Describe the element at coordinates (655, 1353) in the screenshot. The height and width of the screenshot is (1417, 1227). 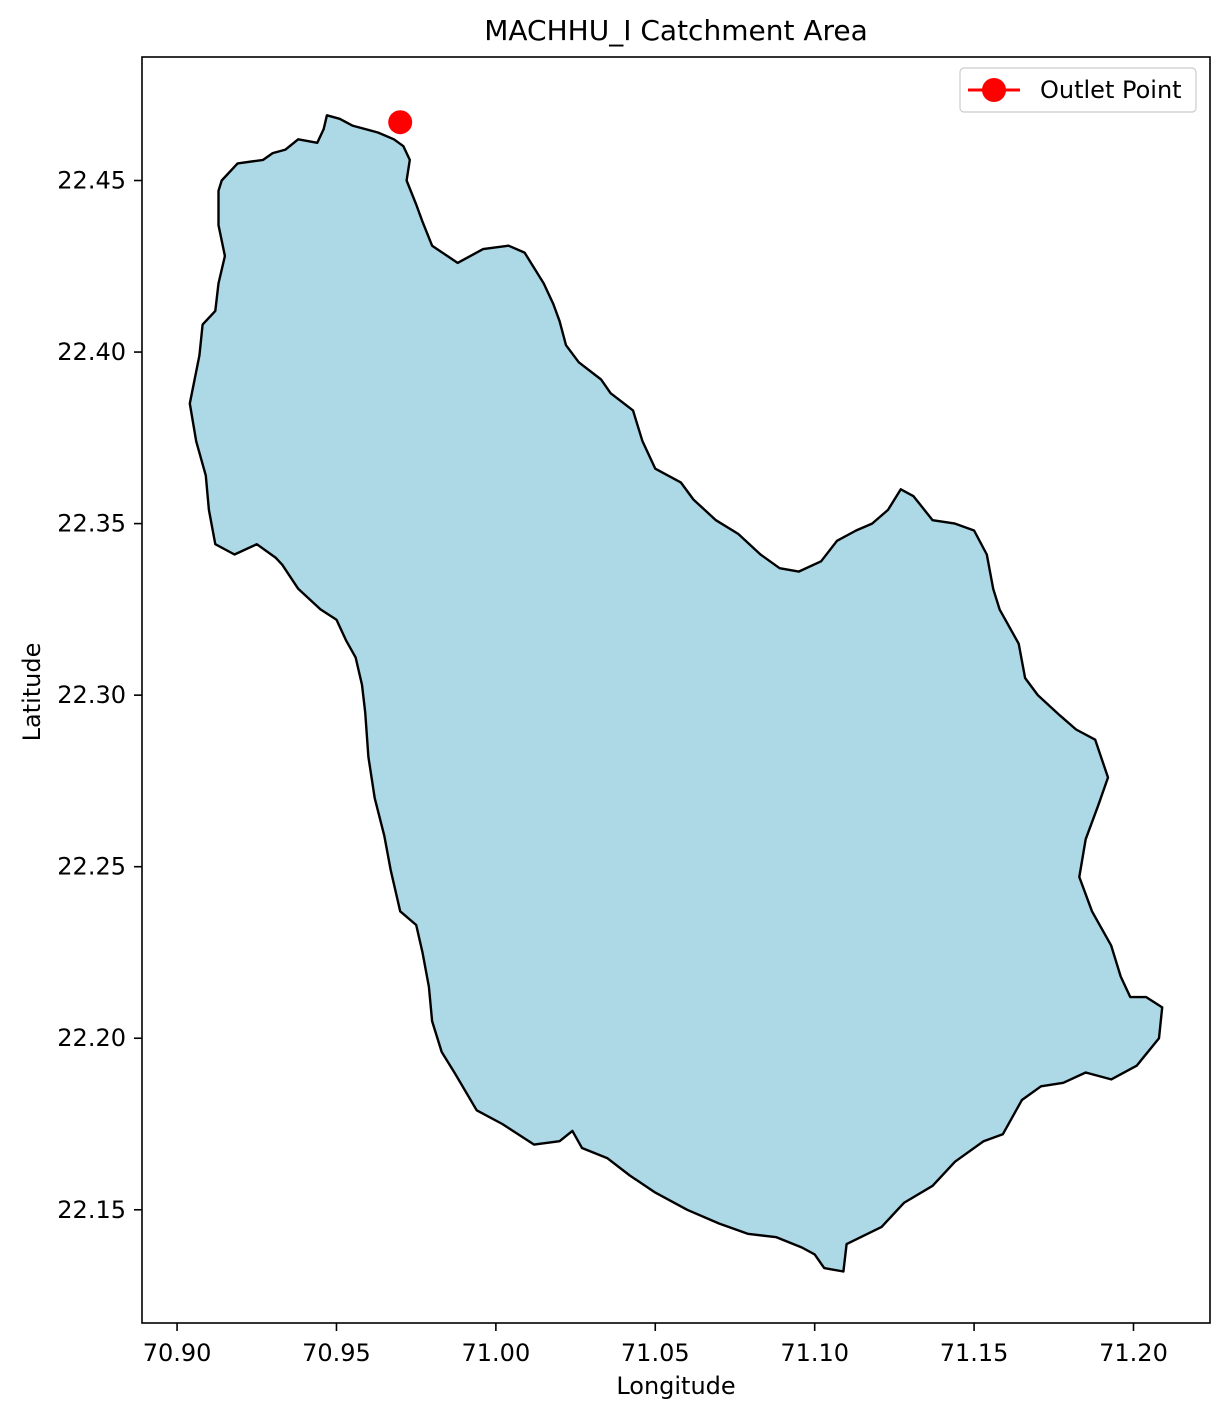
I see `x-tick-label: 71.05` at that location.